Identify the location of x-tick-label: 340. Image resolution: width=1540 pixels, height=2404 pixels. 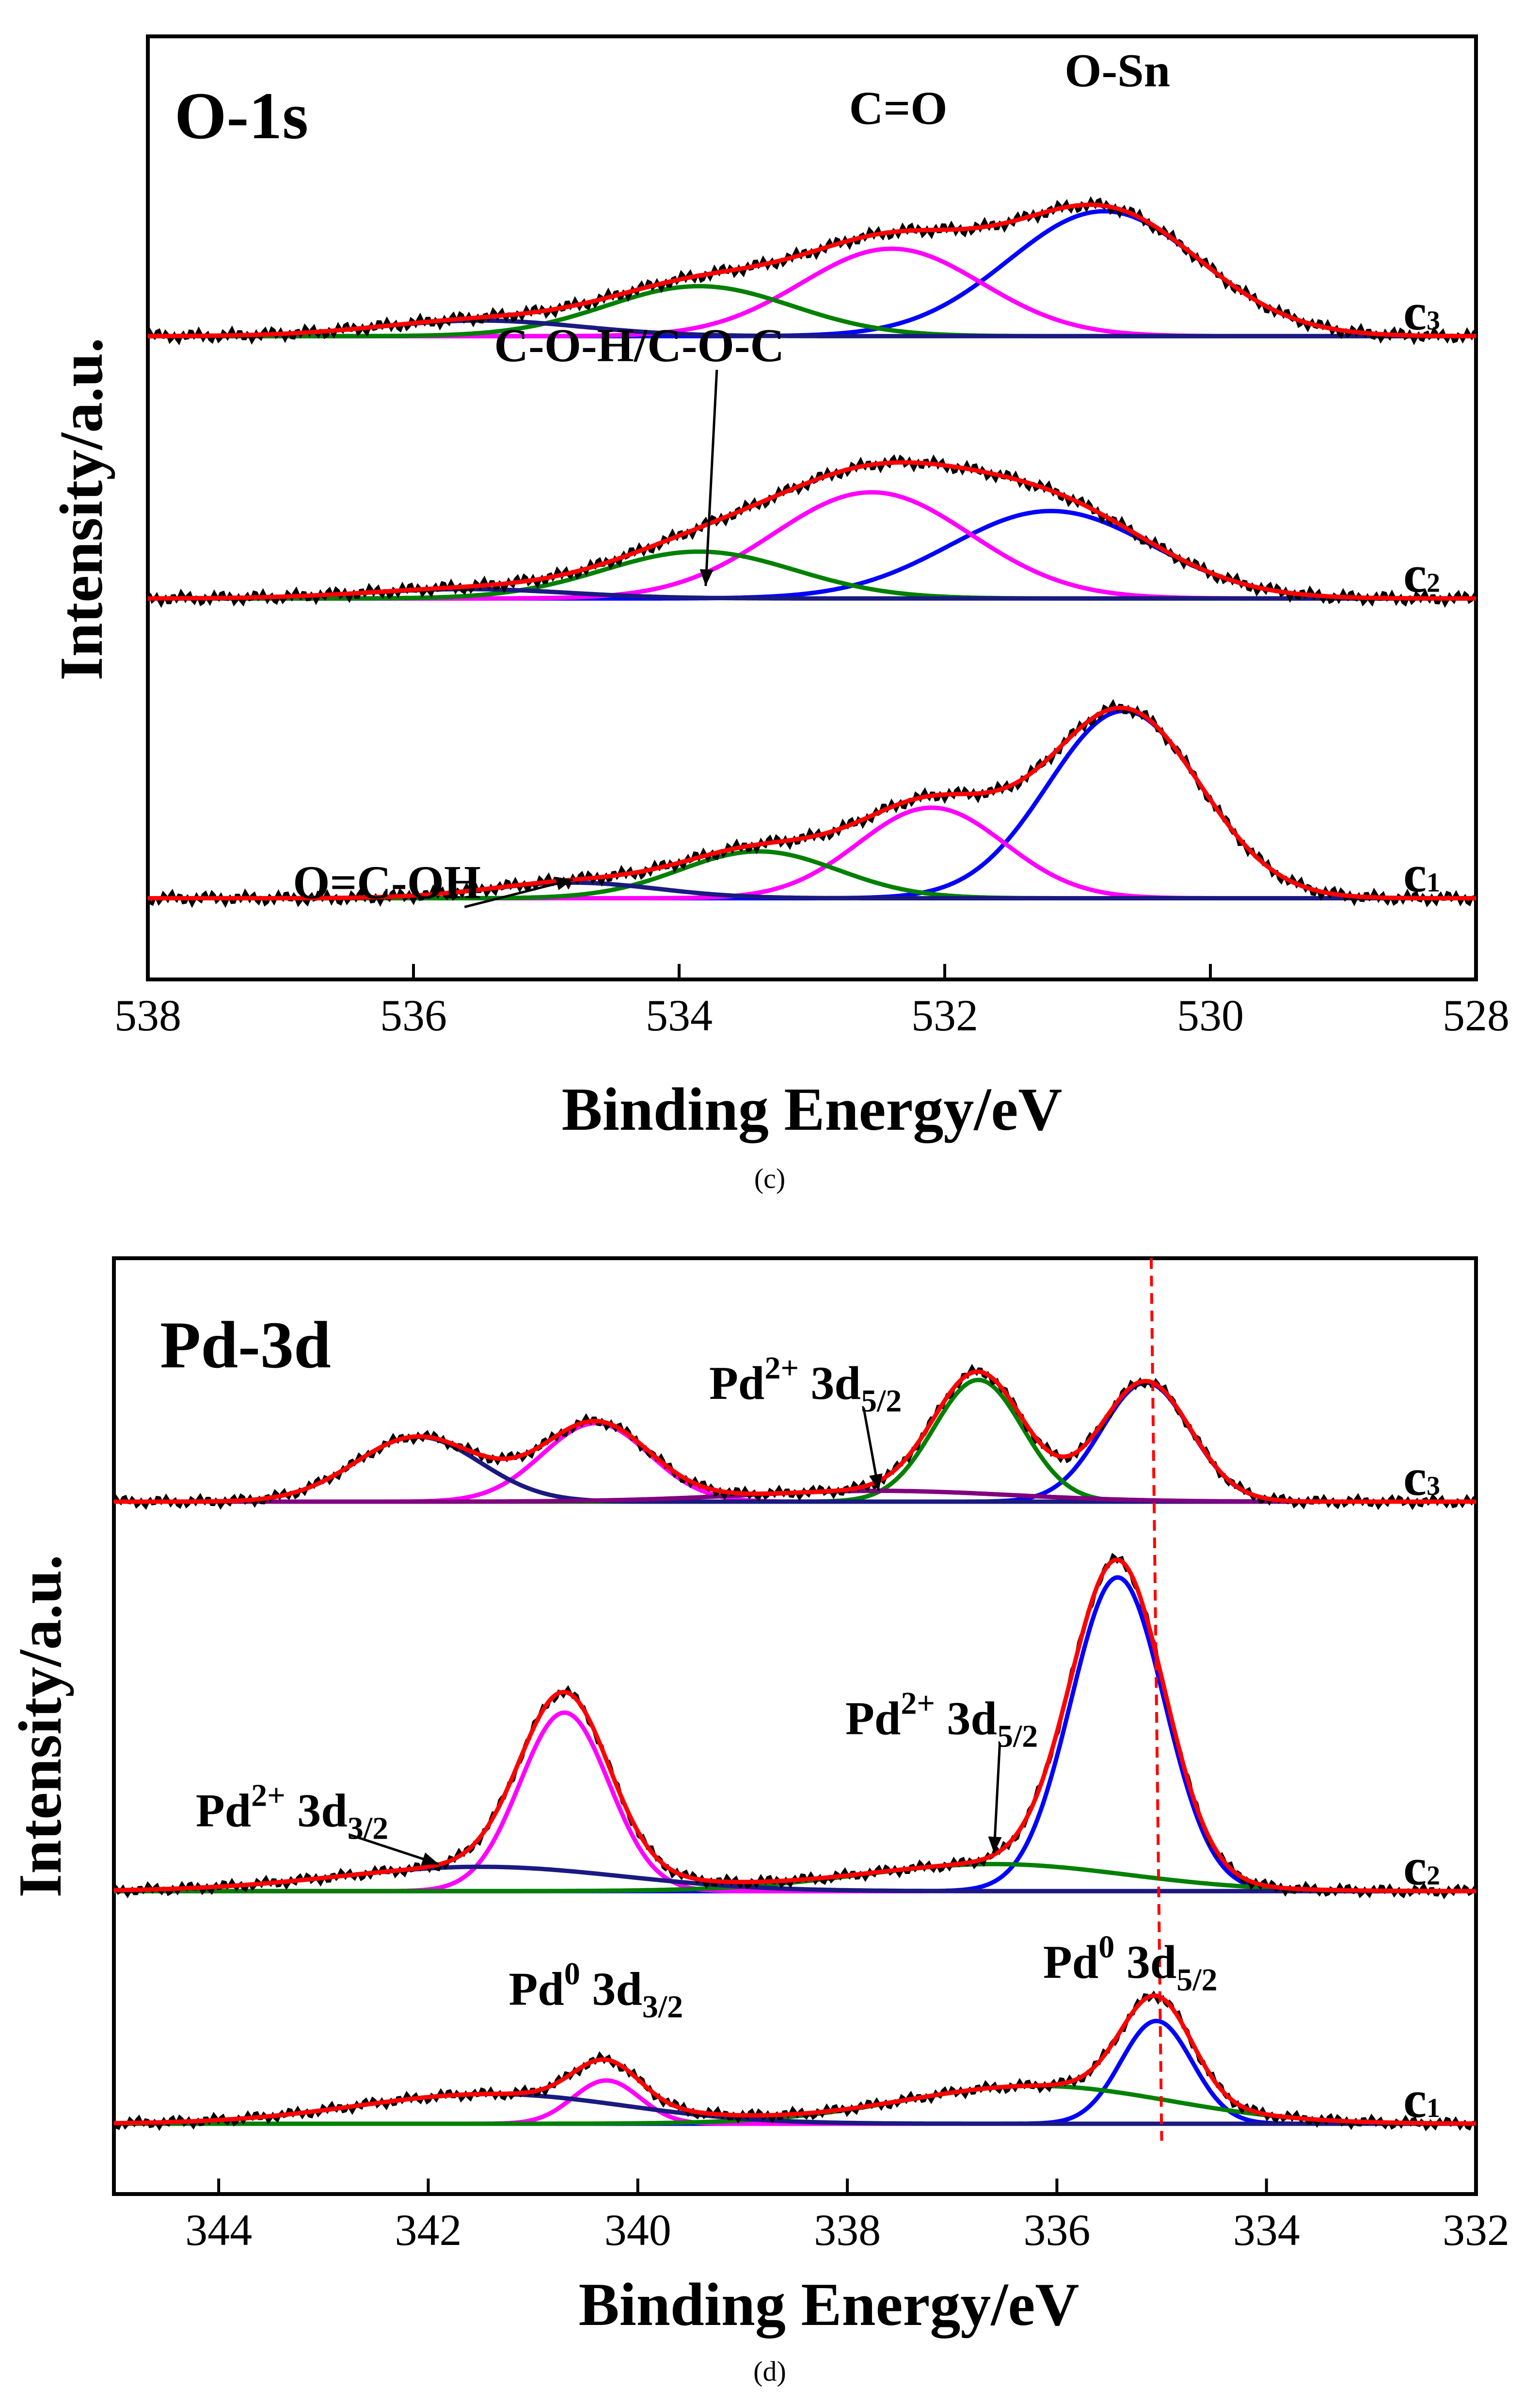
(637, 2230).